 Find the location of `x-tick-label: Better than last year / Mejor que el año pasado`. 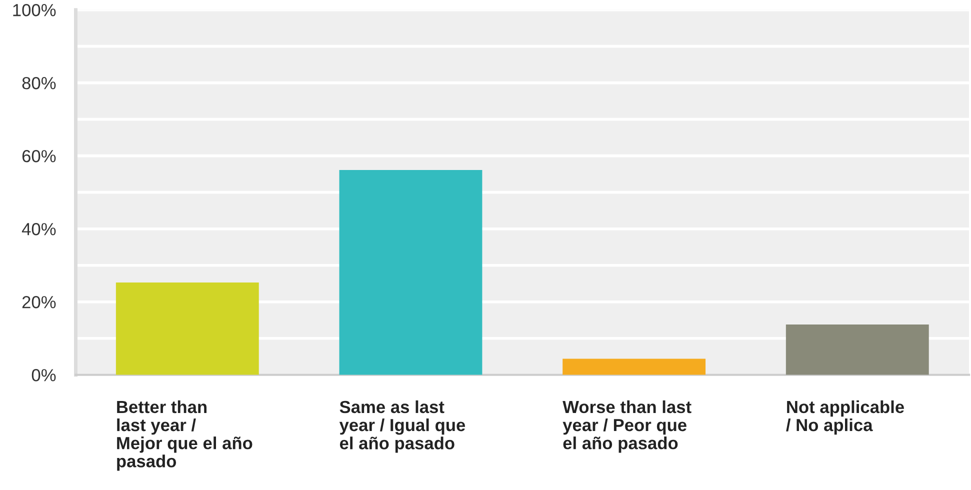

x-tick-label: Better than last year / Mejor que el año pasado is located at coordinates (184, 435).